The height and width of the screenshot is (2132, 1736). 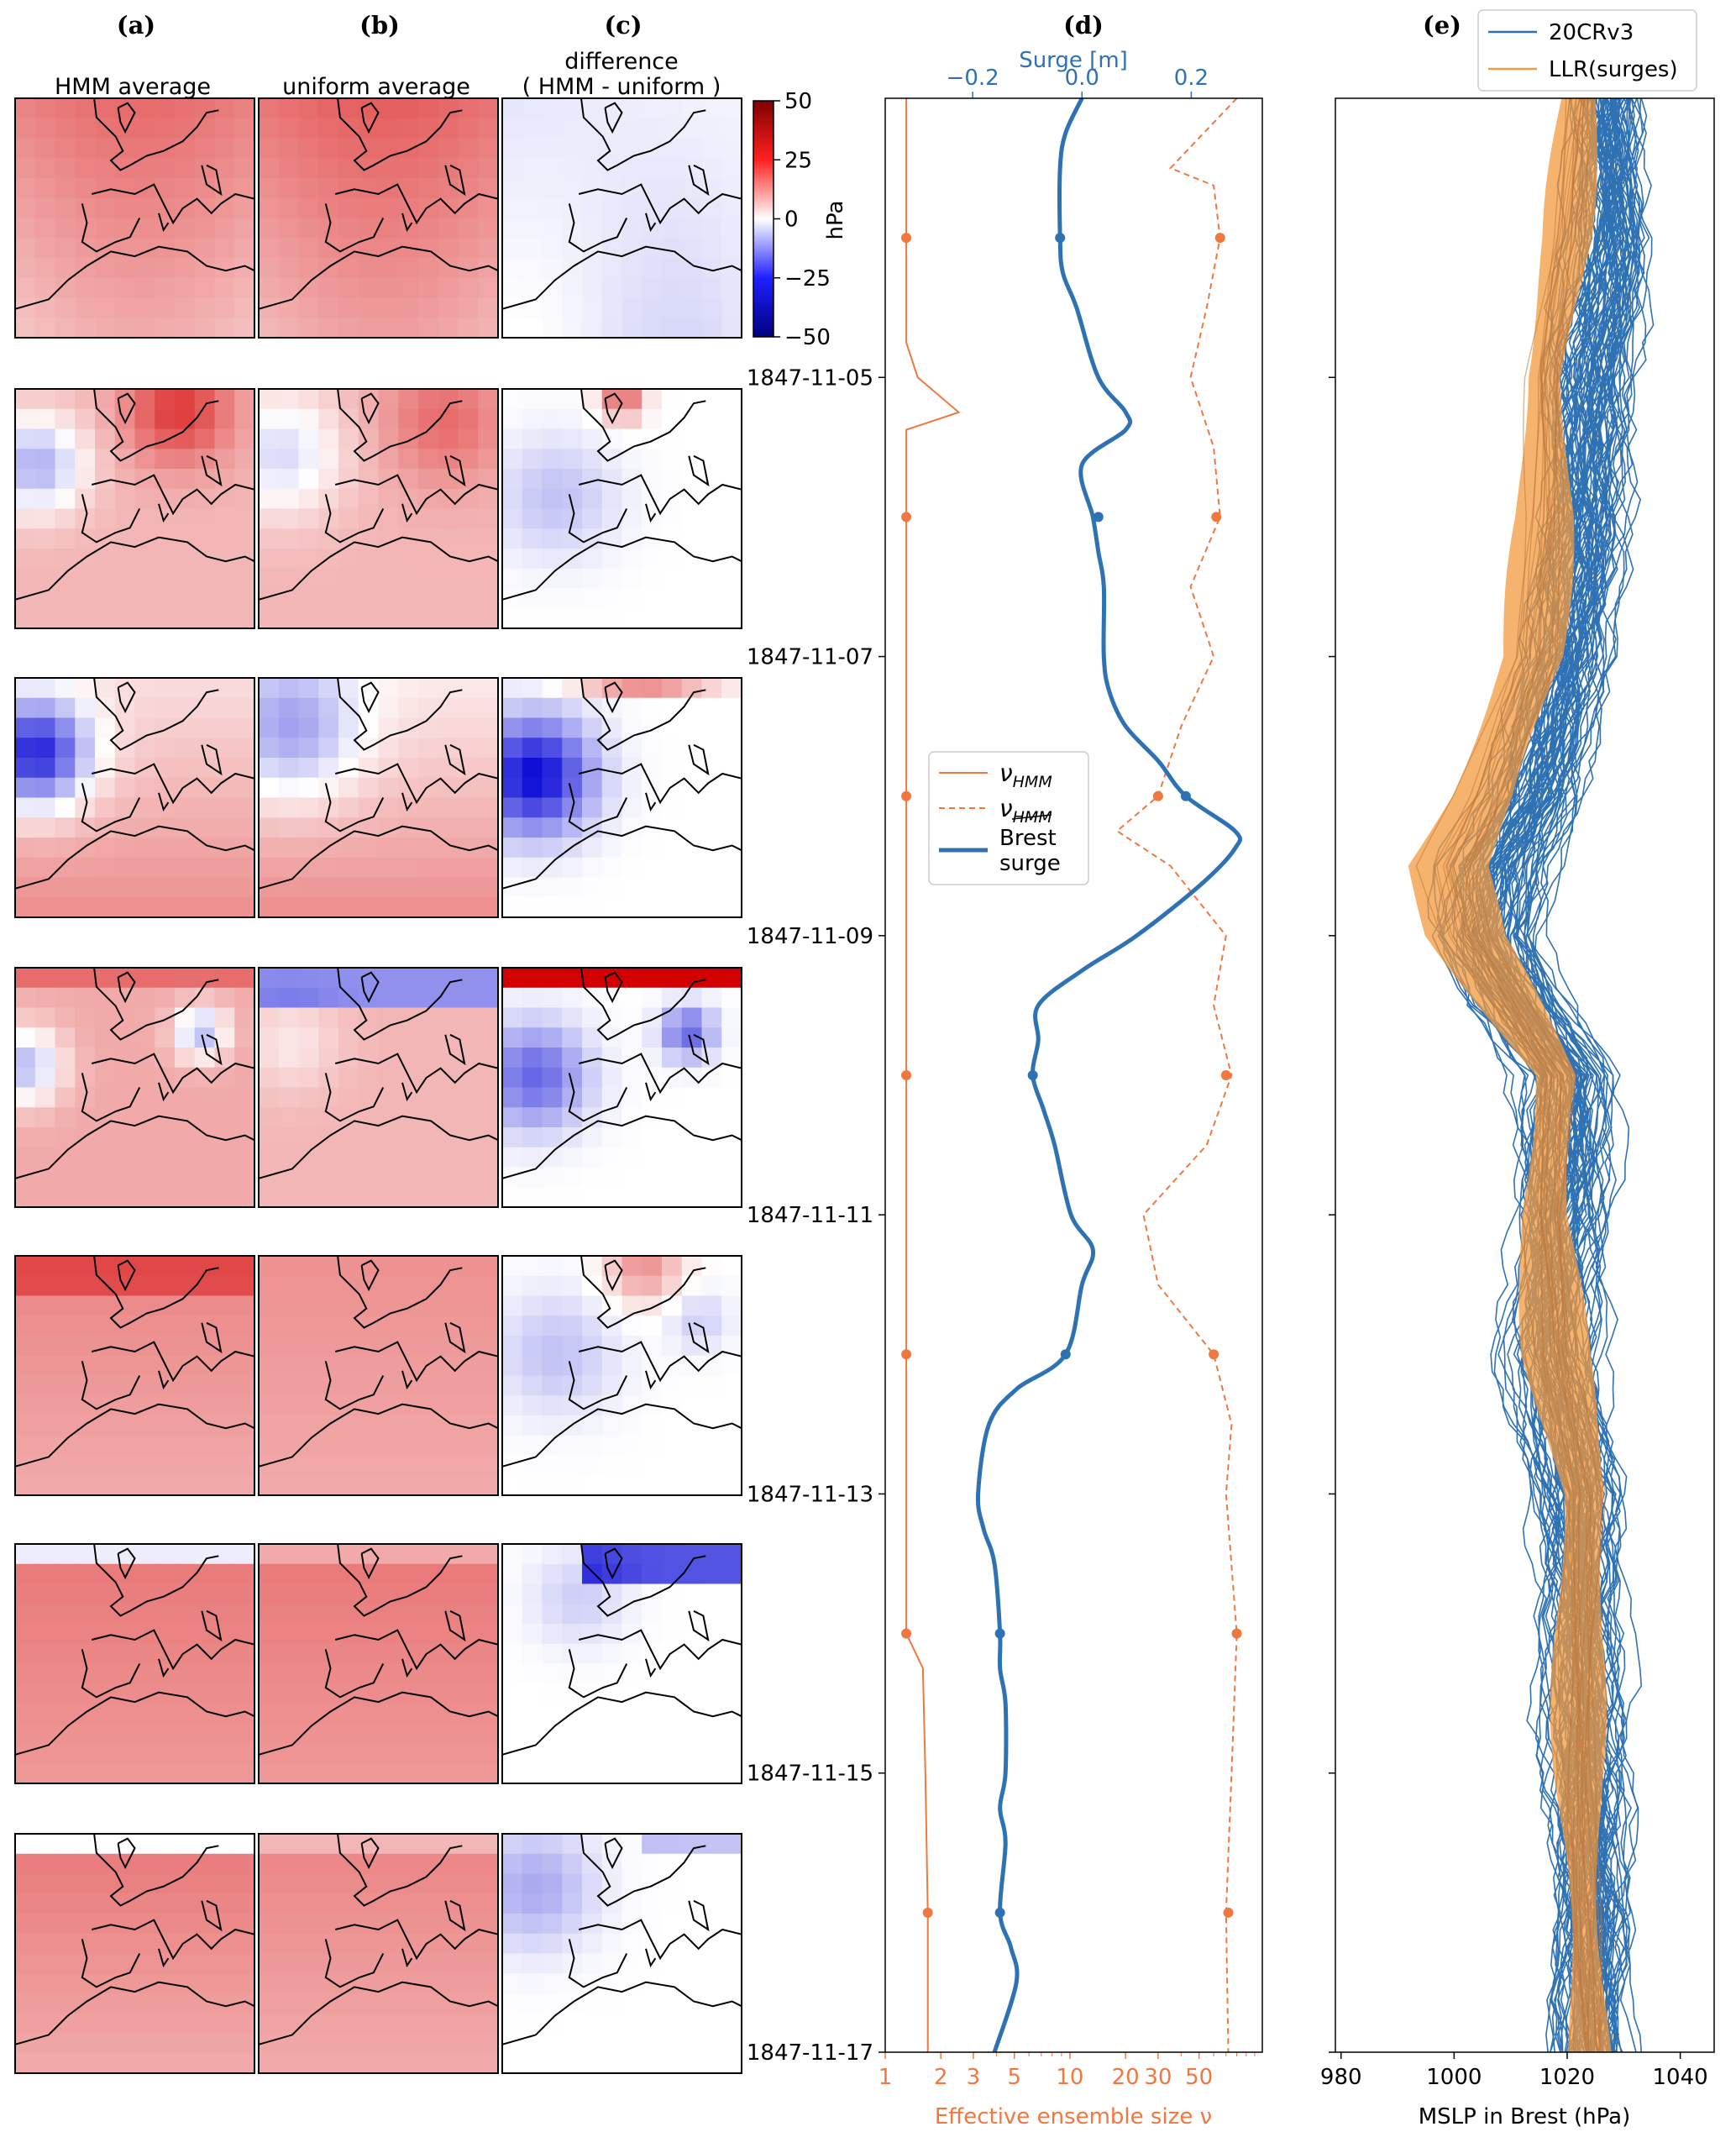 I want to click on d-top-axis-label: Surge [m], so click(x=1073, y=60).